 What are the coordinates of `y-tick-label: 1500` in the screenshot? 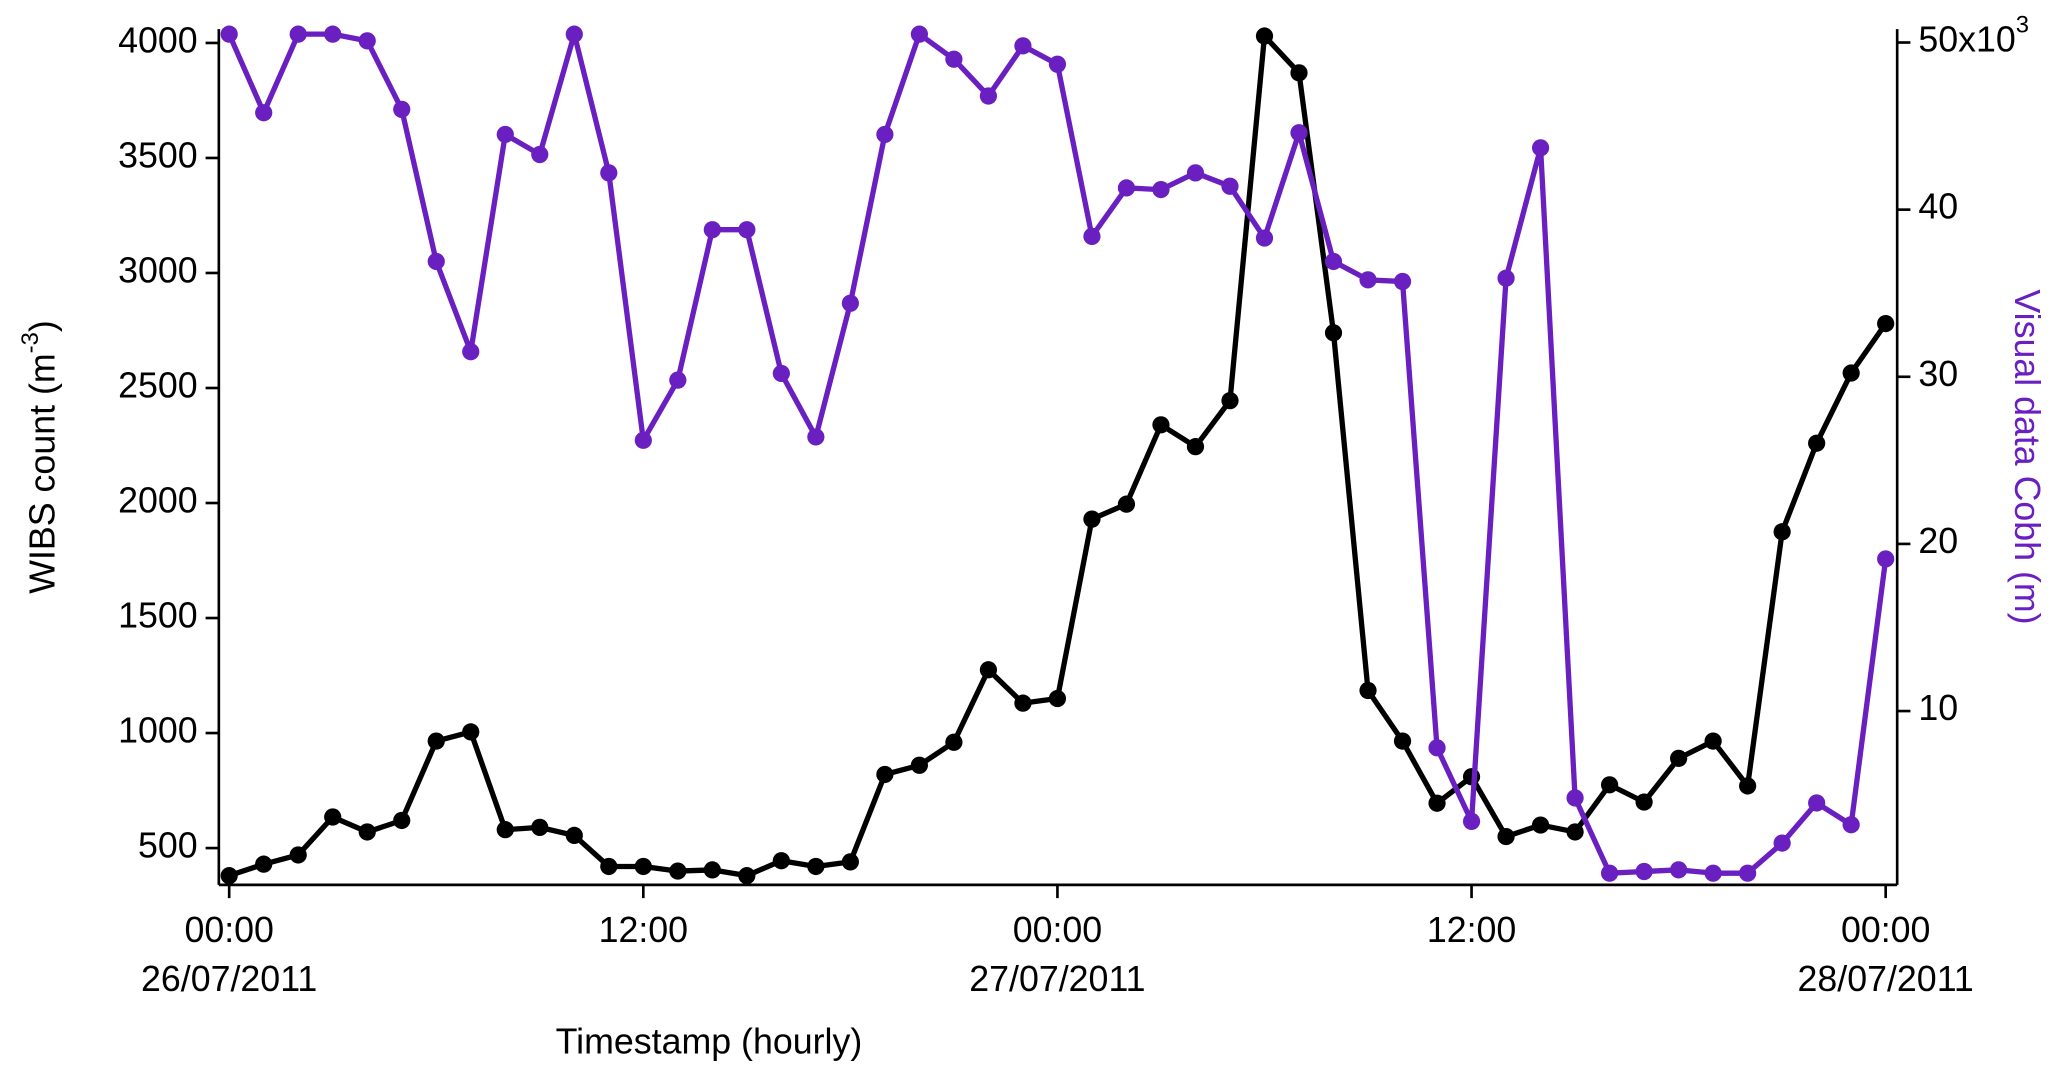 It's located at (158, 615).